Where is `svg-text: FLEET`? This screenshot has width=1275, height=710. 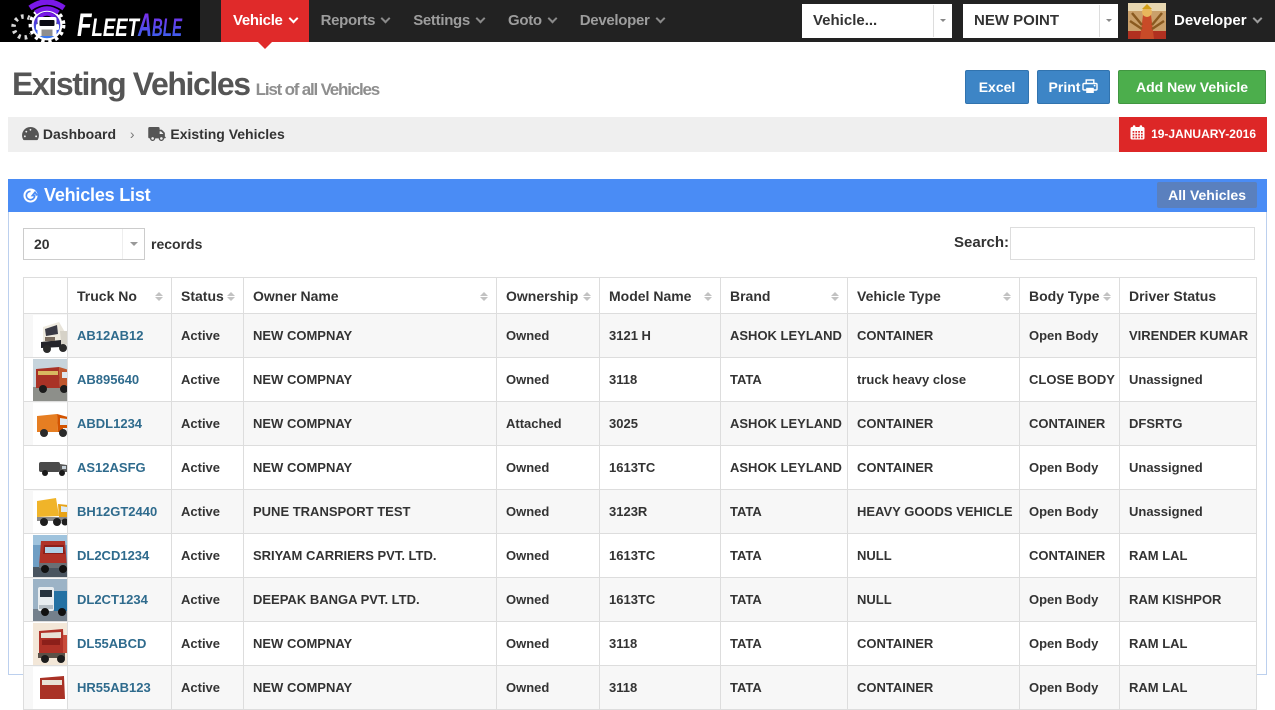
svg-text: FLEET is located at coordinates (109, 24).